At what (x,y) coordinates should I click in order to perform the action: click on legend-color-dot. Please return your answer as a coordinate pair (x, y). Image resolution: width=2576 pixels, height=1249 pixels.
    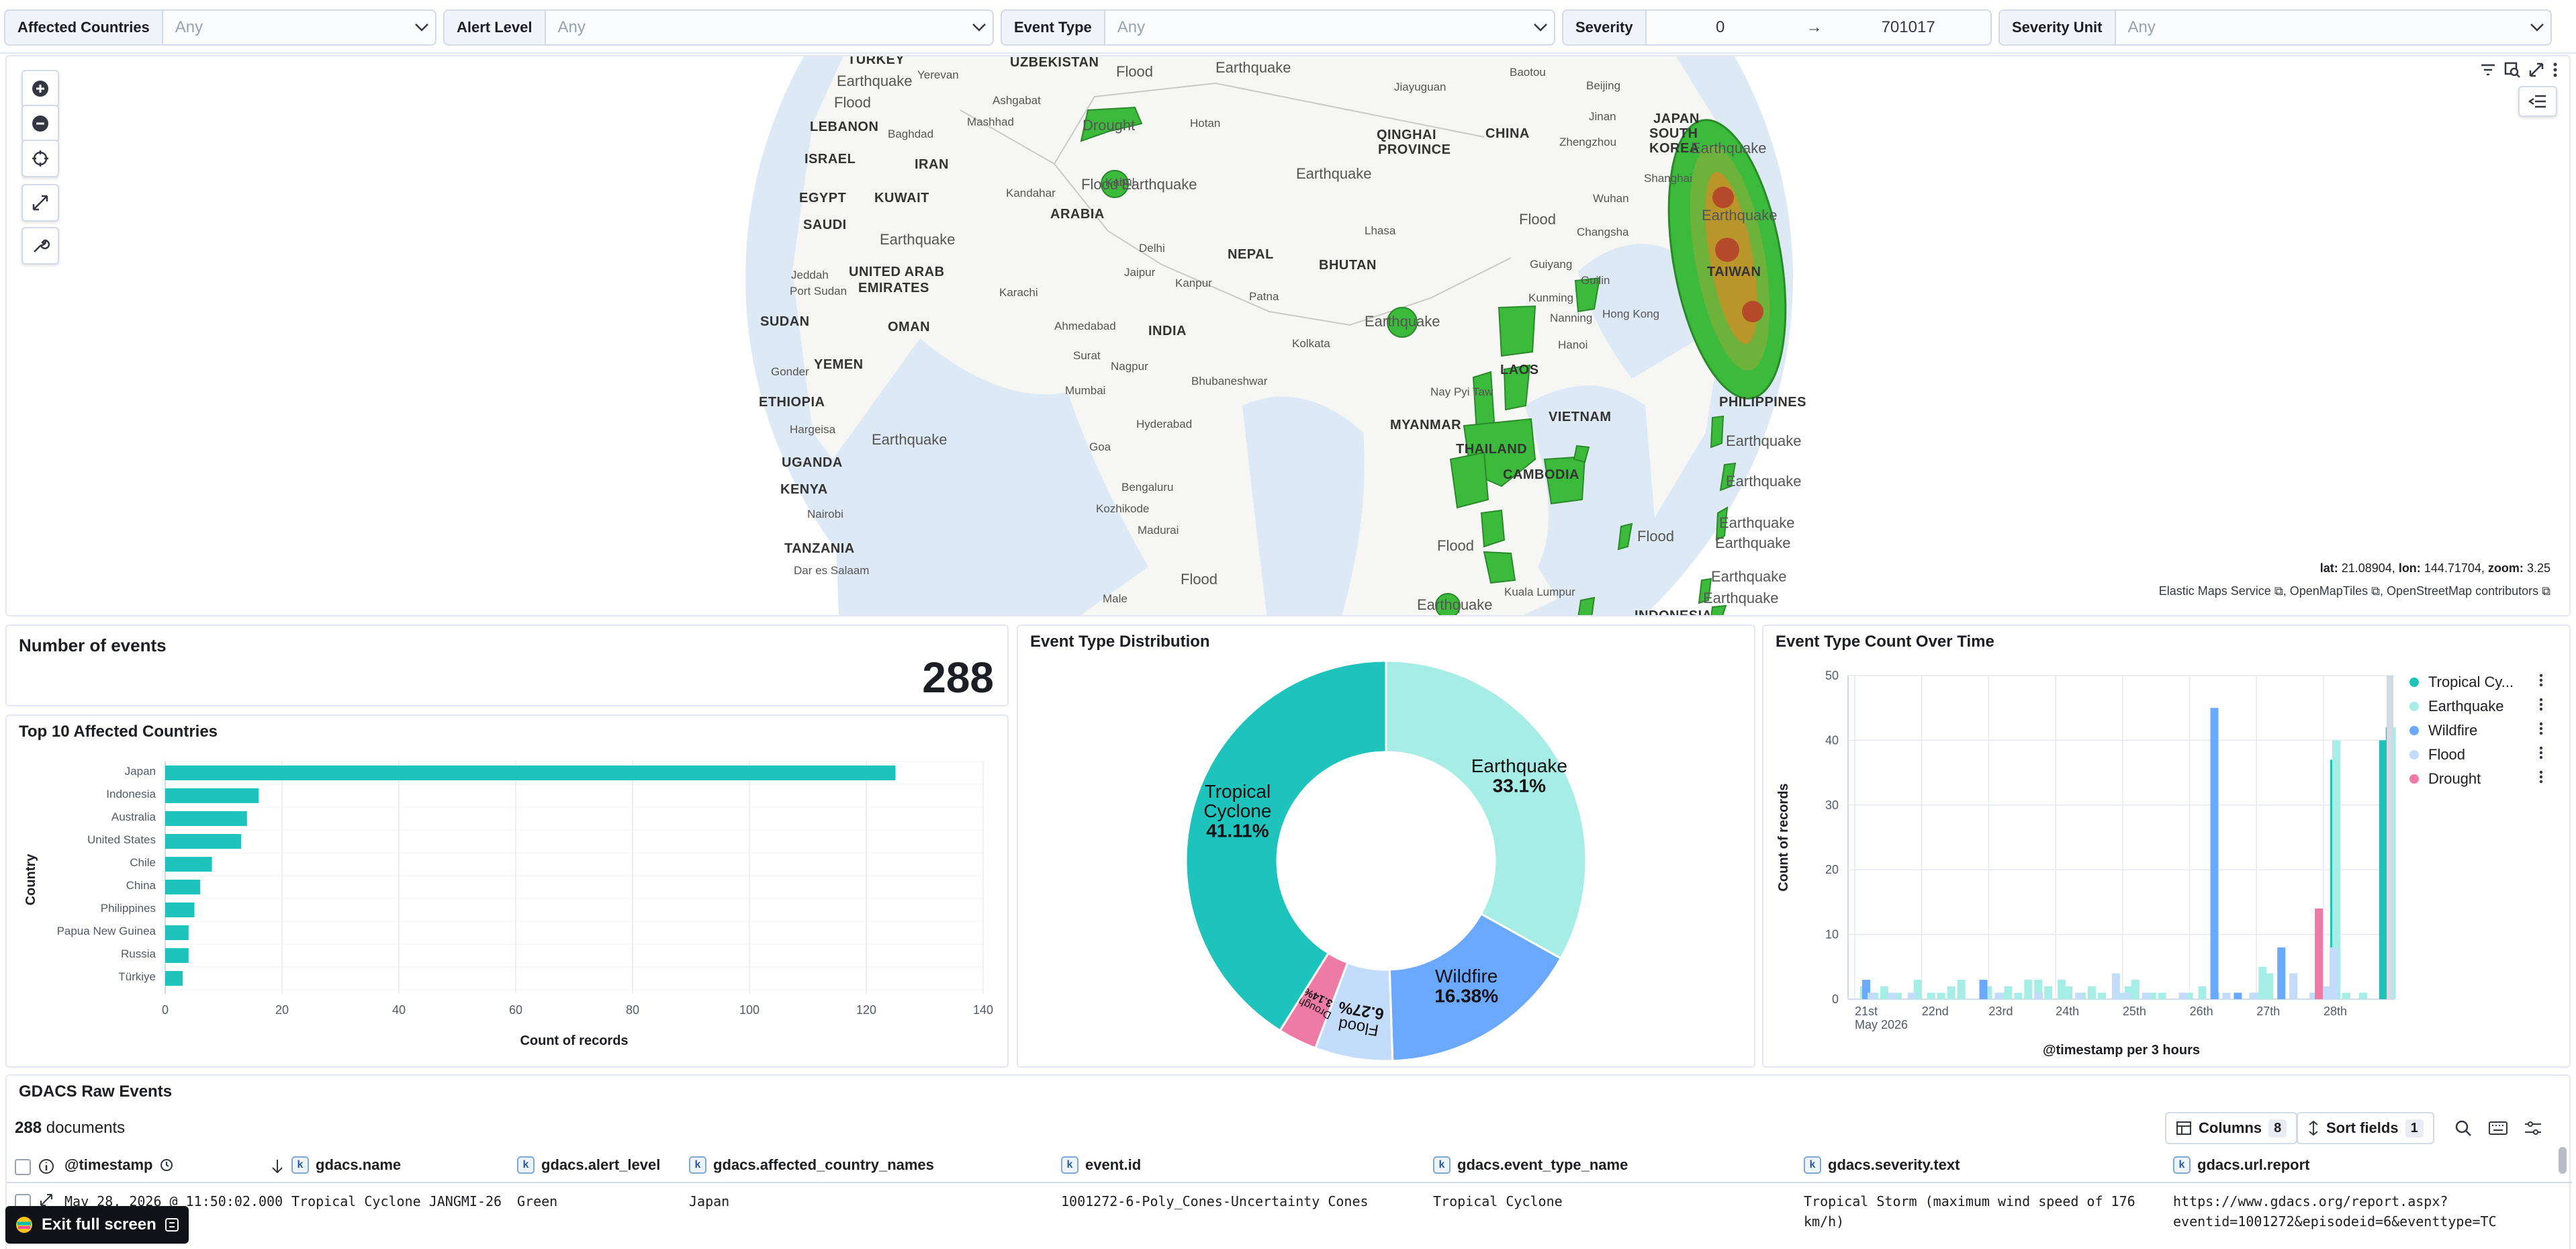
    Looking at the image, I should click on (2414, 730).